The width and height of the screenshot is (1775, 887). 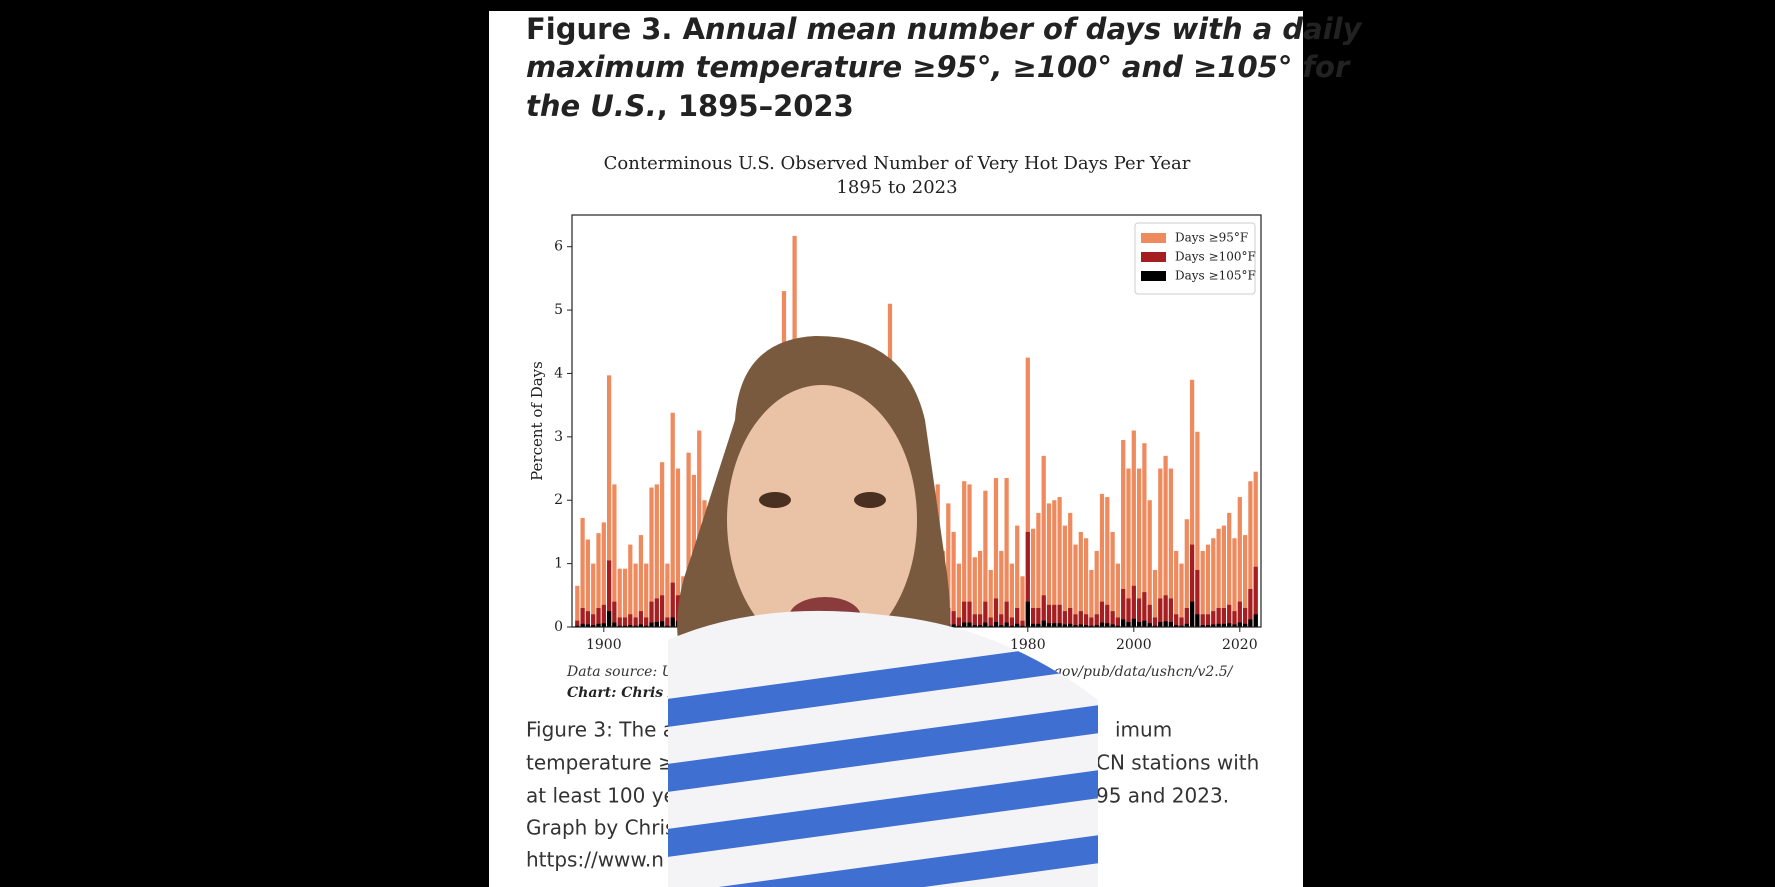 What do you see at coordinates (558, 437) in the screenshot?
I see `y-tick-label: 3` at bounding box center [558, 437].